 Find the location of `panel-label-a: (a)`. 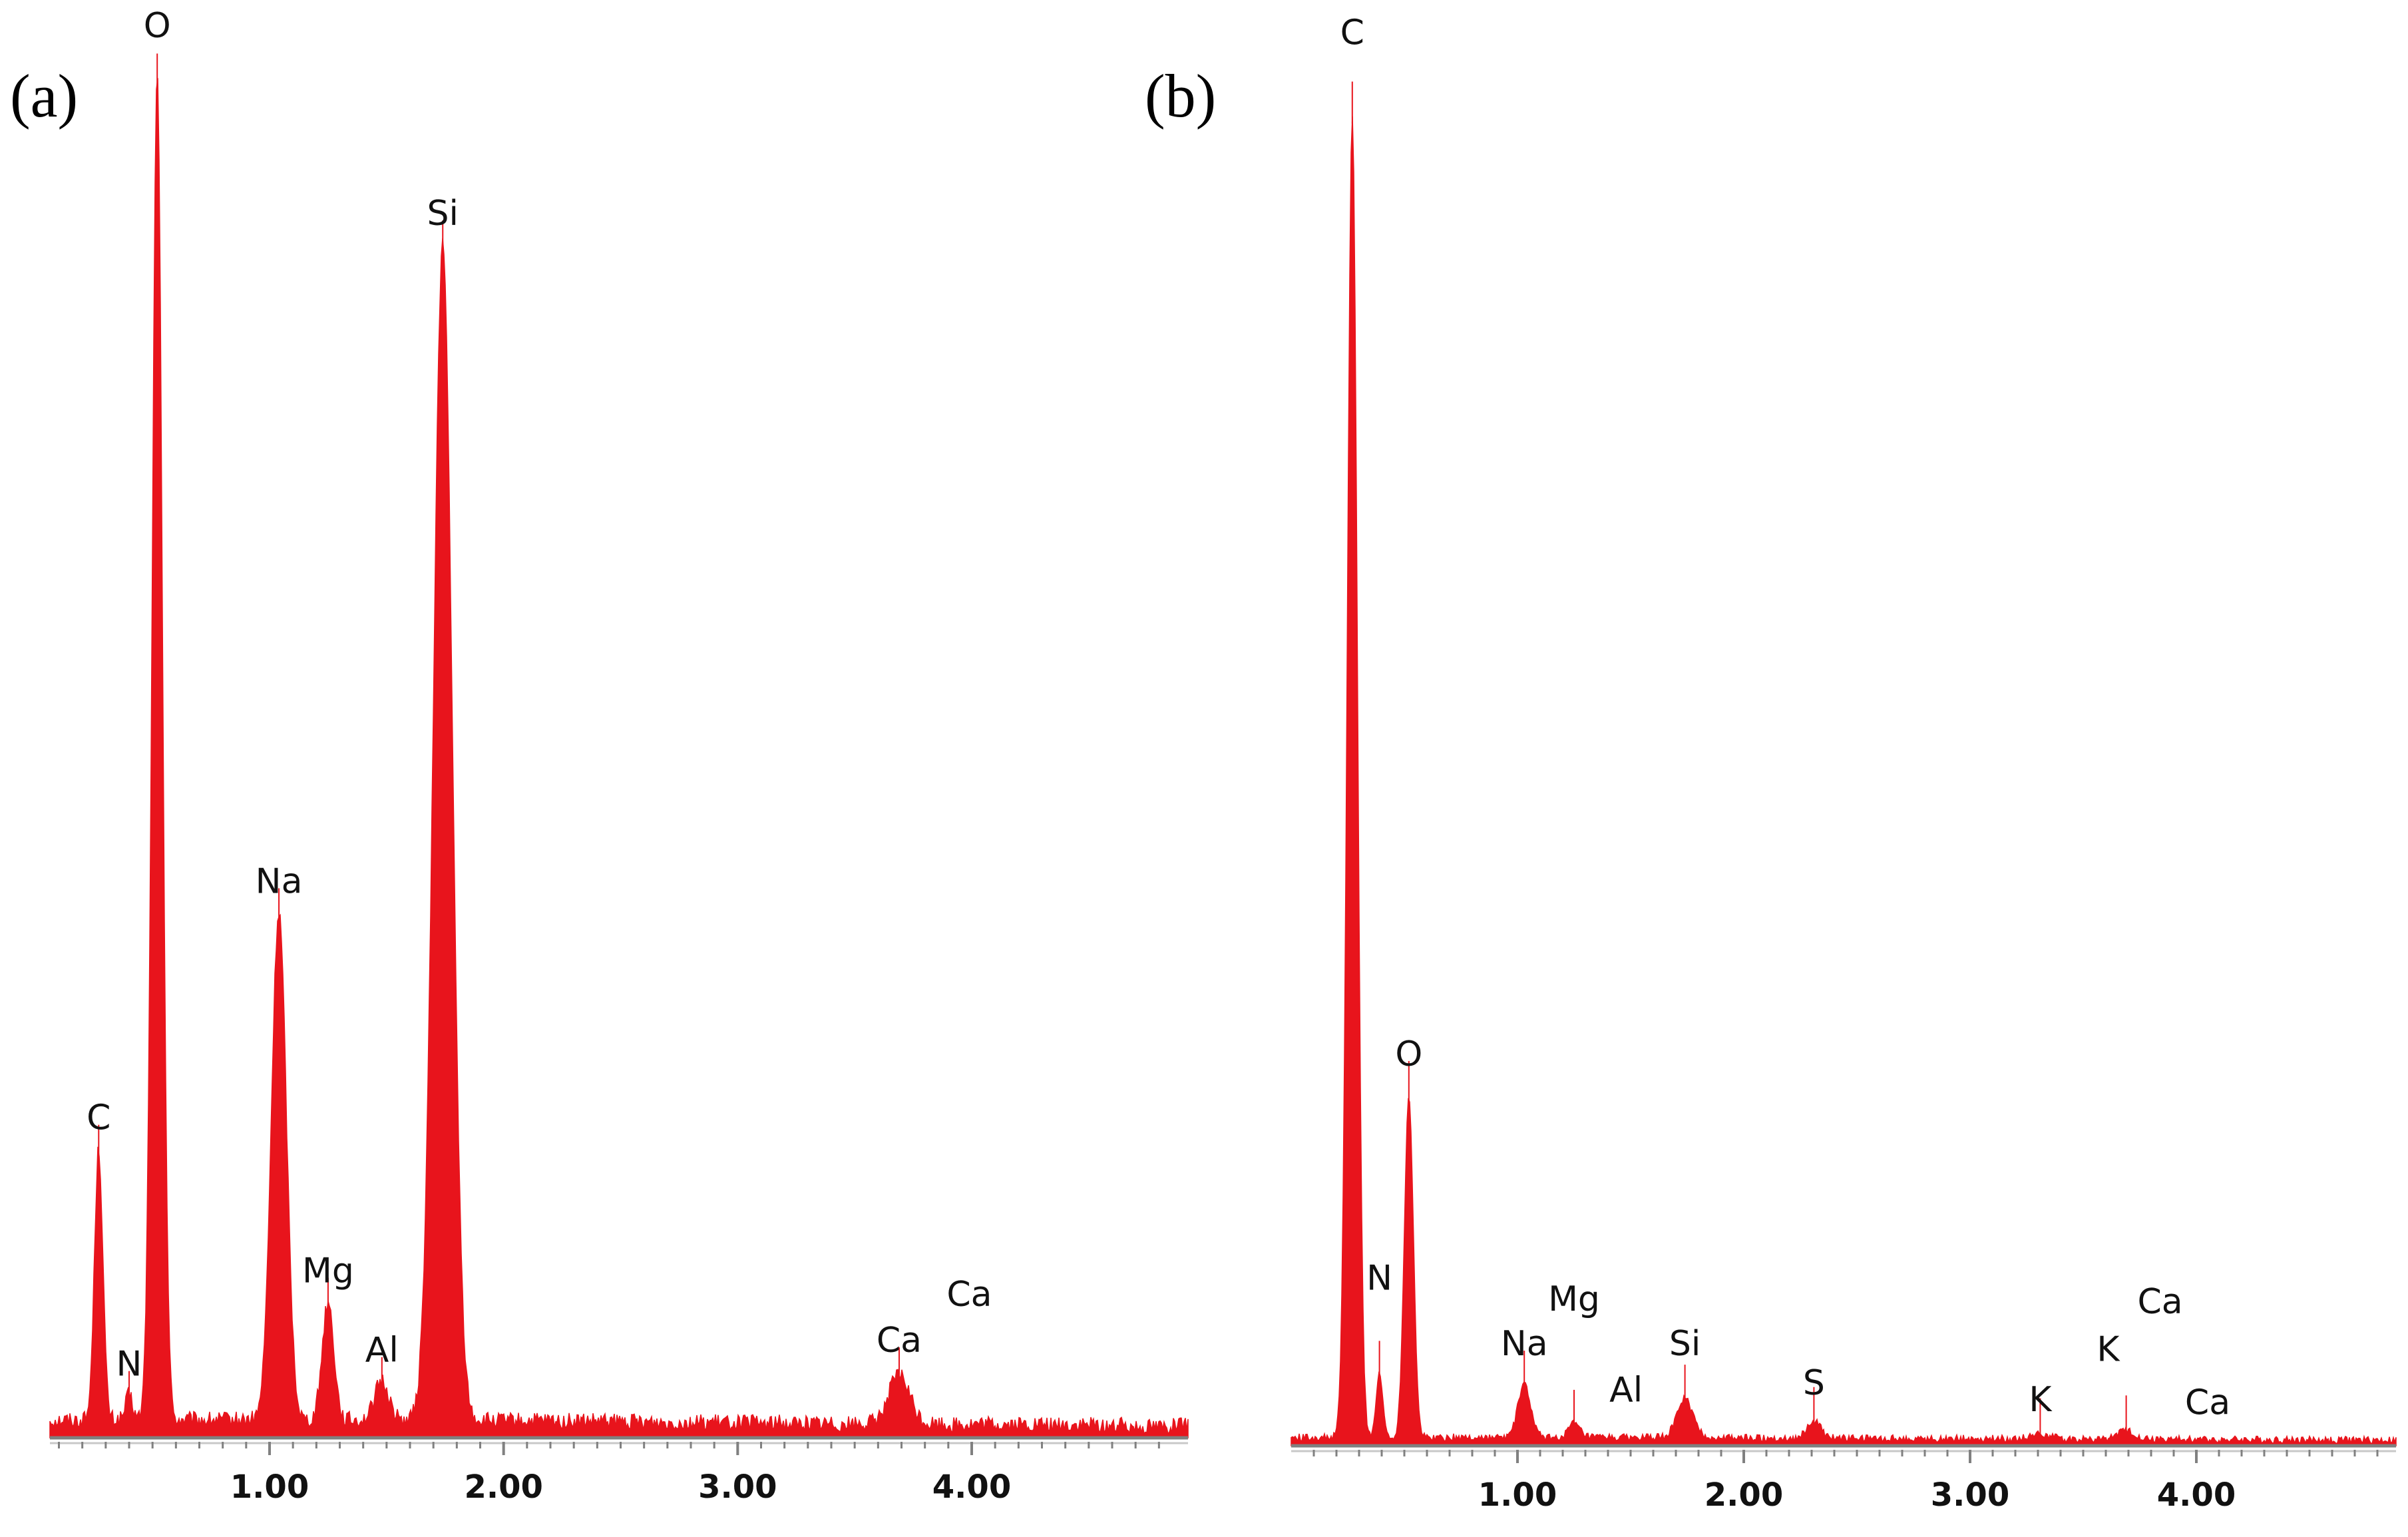

panel-label-a: (a) is located at coordinates (44, 96).